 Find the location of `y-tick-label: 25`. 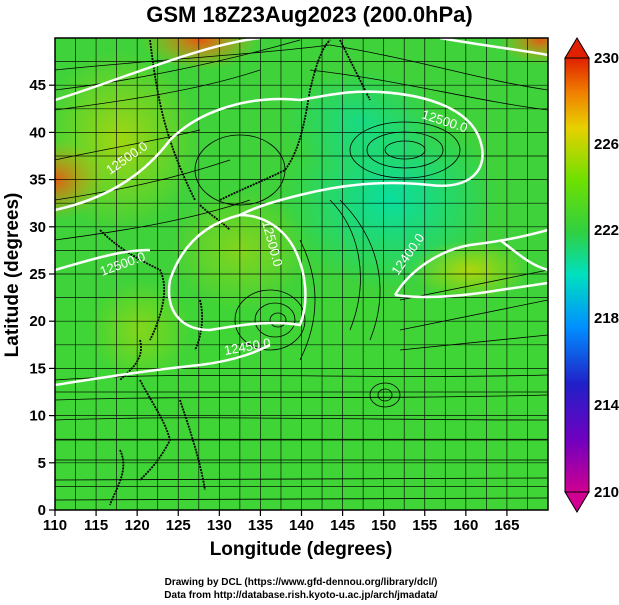

y-tick-label: 25 is located at coordinates (37, 274).